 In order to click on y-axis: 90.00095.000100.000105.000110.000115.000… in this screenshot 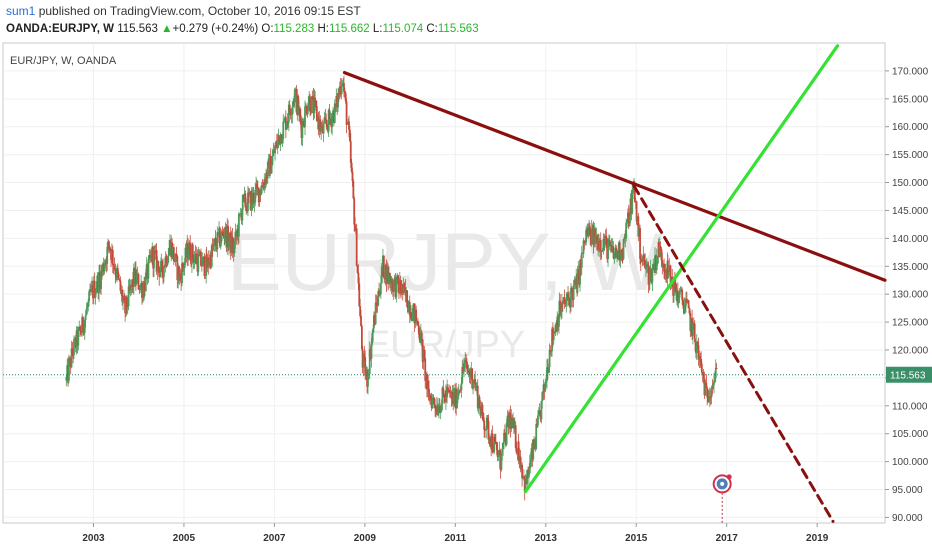, I will do `click(907, 295)`.